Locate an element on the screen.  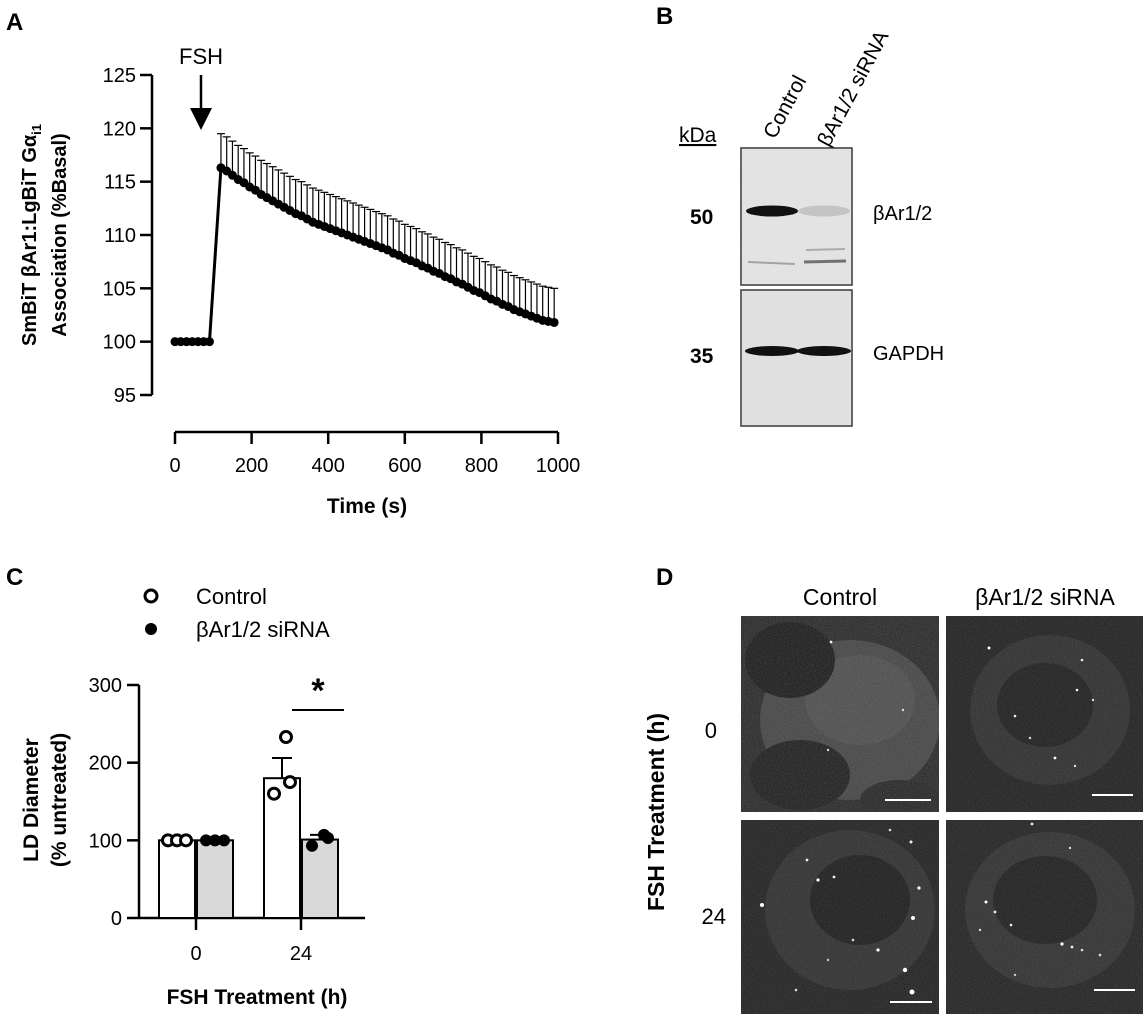
chart-a-y-axis: 95 100 105 110 115 120 125 is located at coordinates (128, 236).